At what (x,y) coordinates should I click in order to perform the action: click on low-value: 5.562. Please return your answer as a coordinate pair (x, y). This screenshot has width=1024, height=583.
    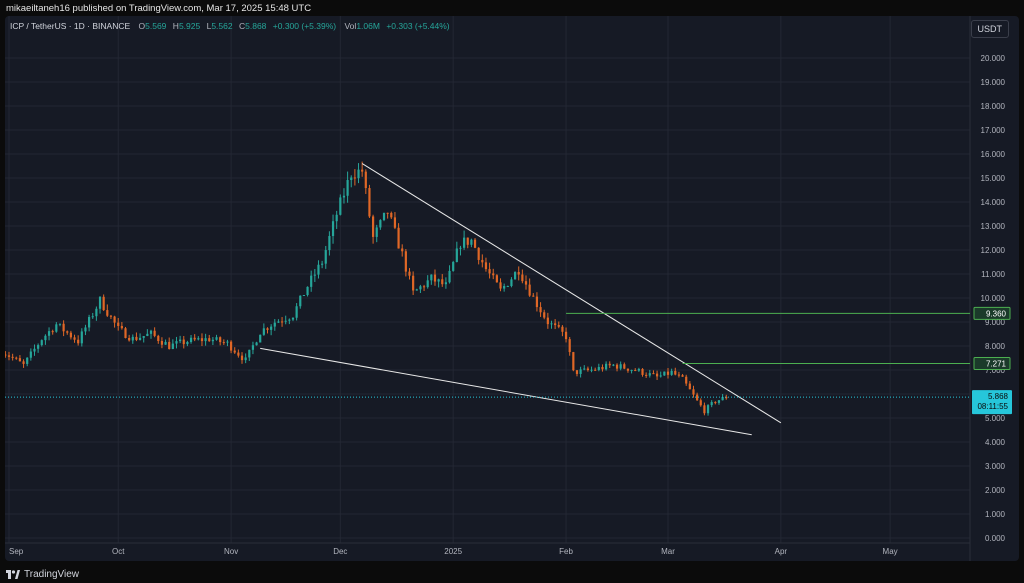
    Looking at the image, I should click on (222, 26).